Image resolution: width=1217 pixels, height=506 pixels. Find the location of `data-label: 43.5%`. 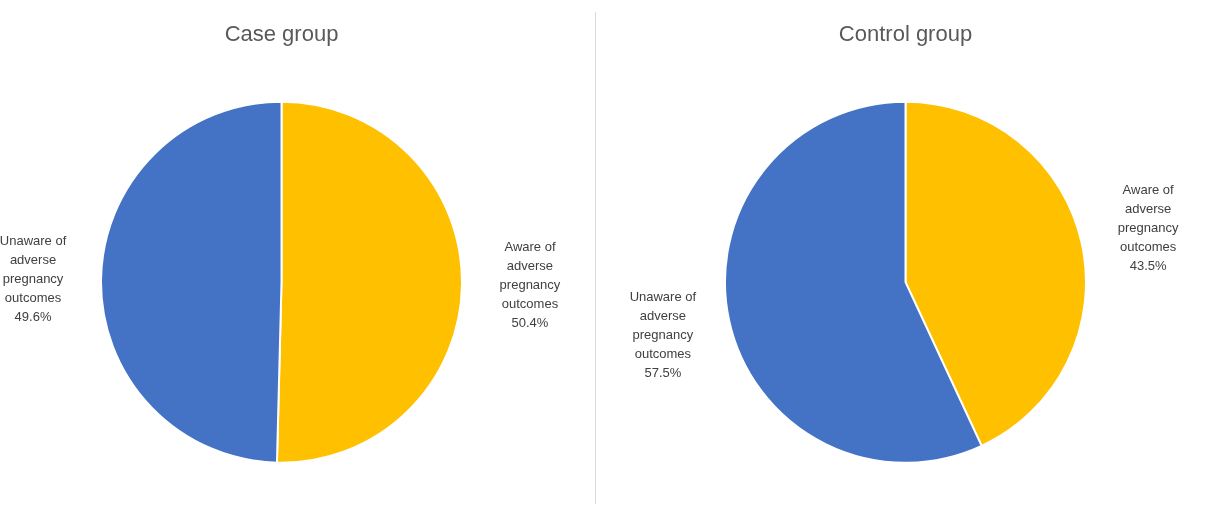

data-label: 43.5% is located at coordinates (1148, 266).